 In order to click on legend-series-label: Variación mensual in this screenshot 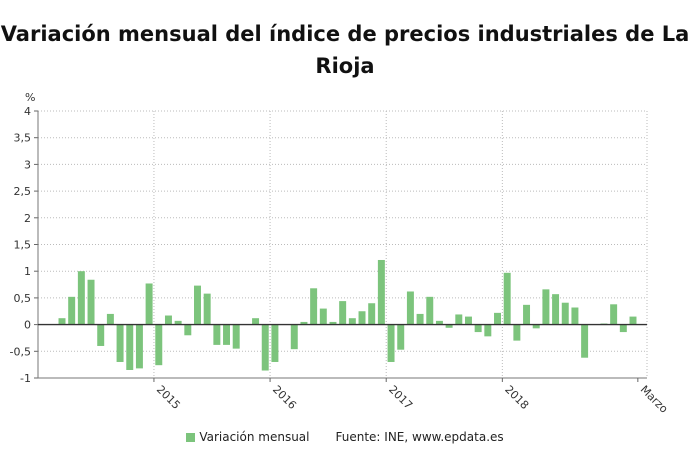, I will do `click(254, 437)`.